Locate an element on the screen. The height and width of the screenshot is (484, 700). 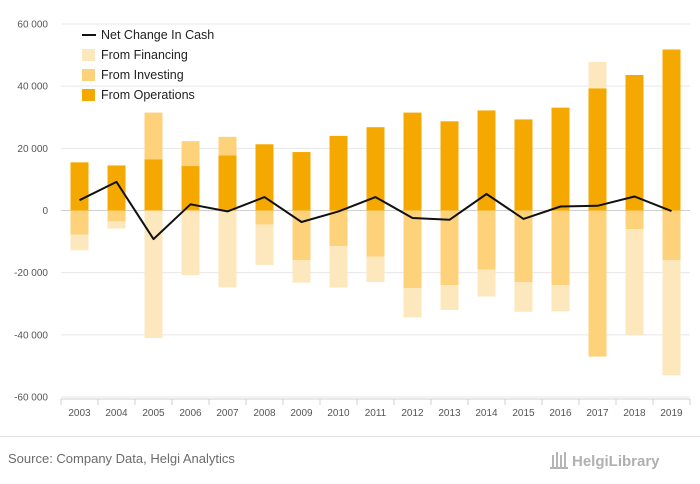
y-tick-label: 20 000 is located at coordinates (32, 149).